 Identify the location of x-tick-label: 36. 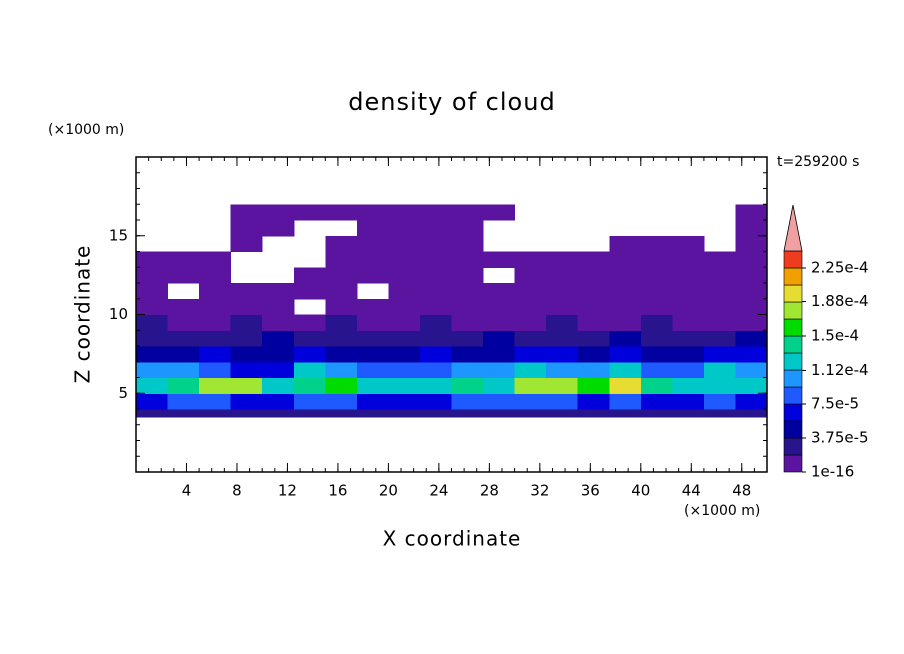
(590, 491).